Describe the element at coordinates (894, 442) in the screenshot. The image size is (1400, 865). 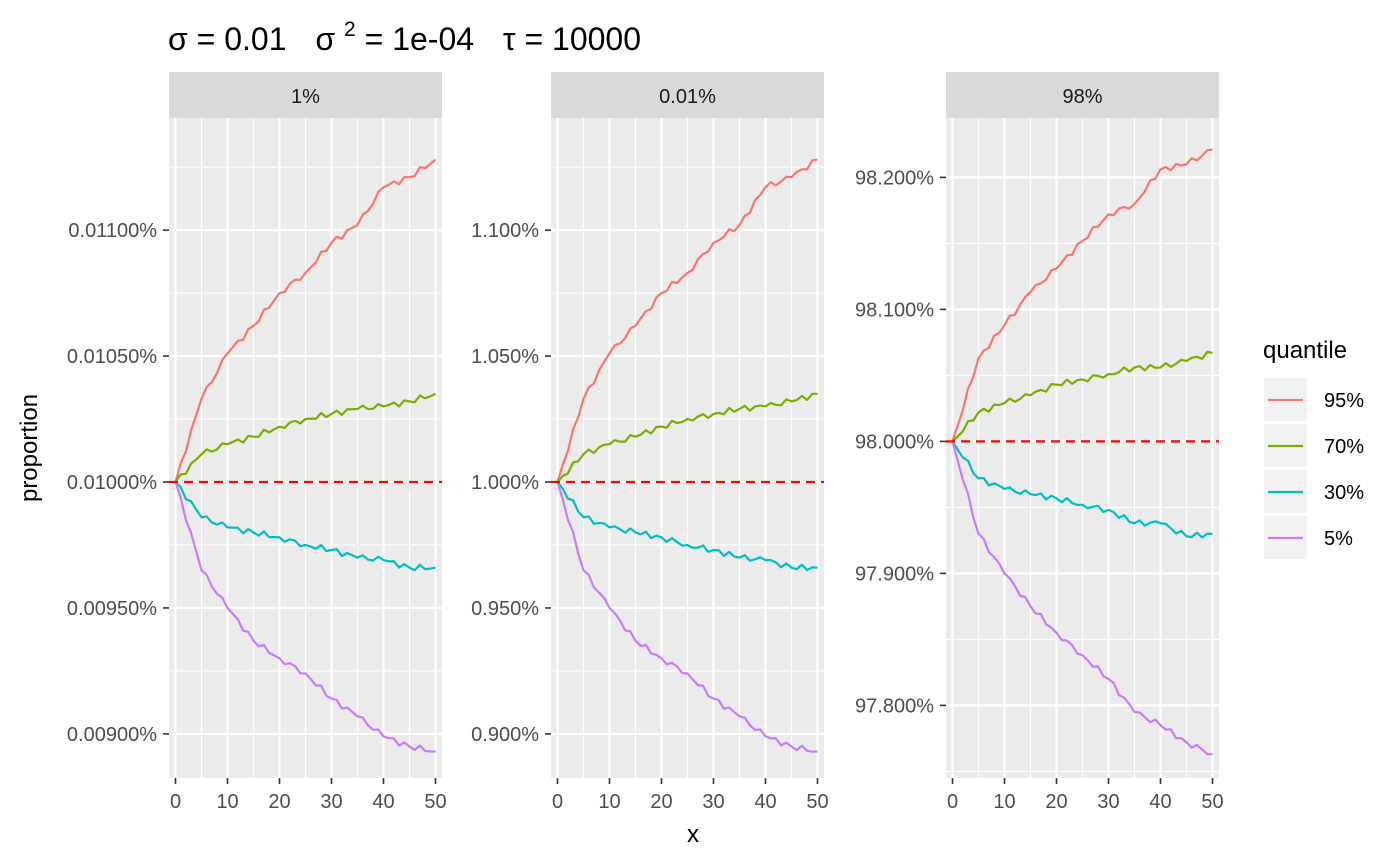
I see `y-tick-label: 98.000%` at that location.